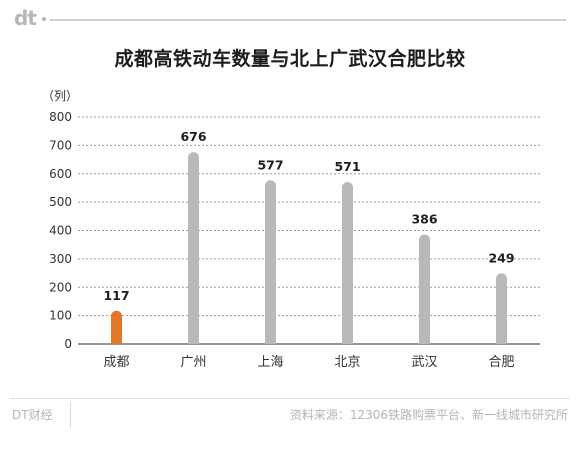  What do you see at coordinates (347, 362) in the screenshot?
I see `x-tick-label: 北京` at bounding box center [347, 362].